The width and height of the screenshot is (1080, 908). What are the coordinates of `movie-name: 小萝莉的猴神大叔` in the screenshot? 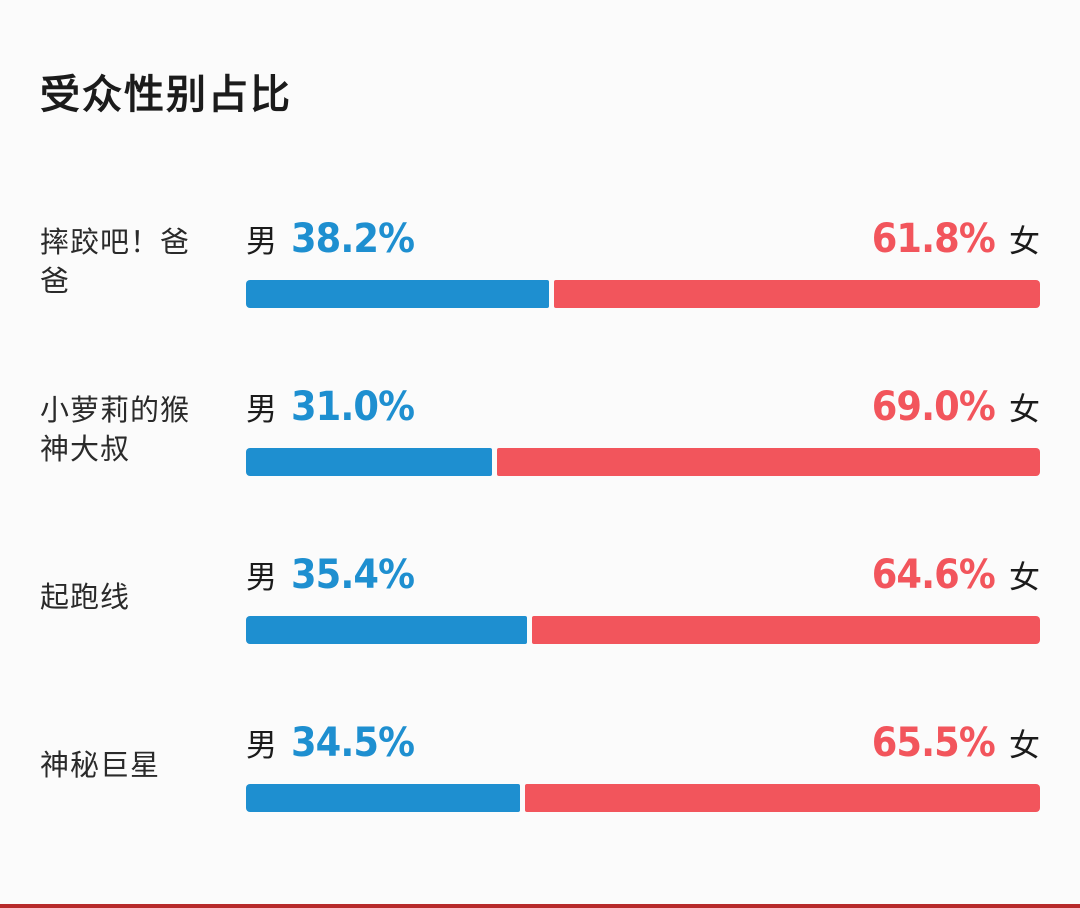 It's located at (115, 429).